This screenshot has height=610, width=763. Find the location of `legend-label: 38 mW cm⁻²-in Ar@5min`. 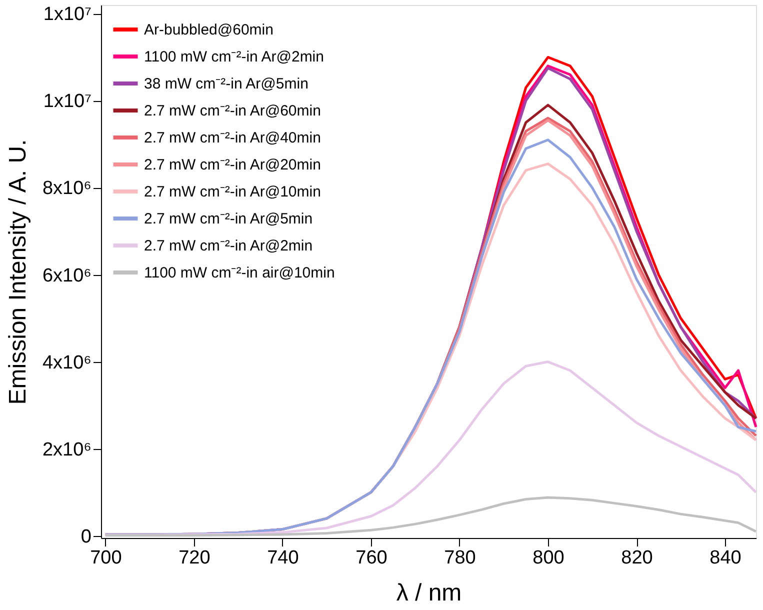

legend-label: 38 mW cm⁻²-in Ar@5min is located at coordinates (226, 84).